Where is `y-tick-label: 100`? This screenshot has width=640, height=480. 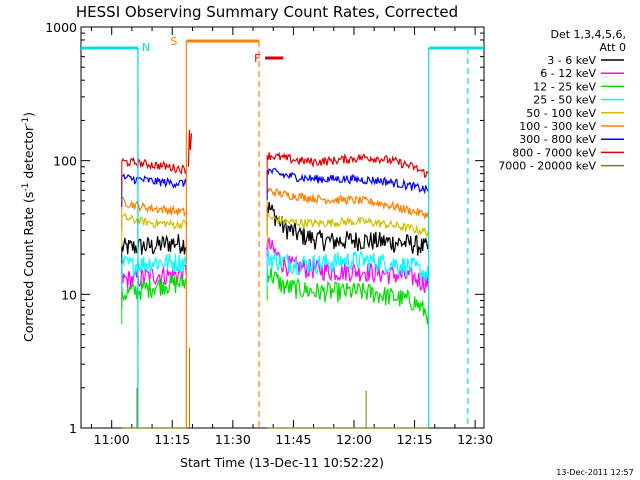
y-tick-label: 100 is located at coordinates (65, 161).